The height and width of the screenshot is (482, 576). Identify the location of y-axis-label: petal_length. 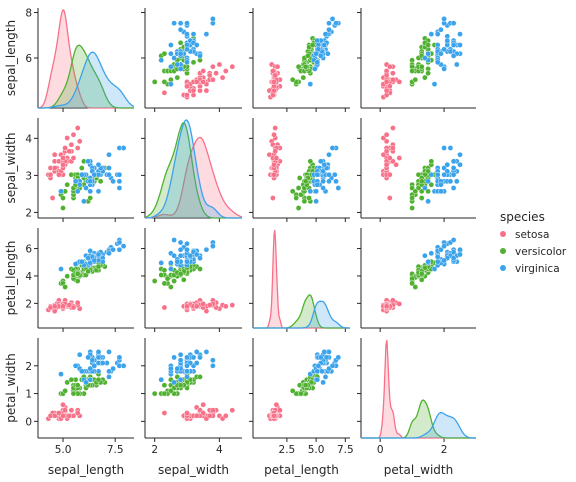
(11, 278).